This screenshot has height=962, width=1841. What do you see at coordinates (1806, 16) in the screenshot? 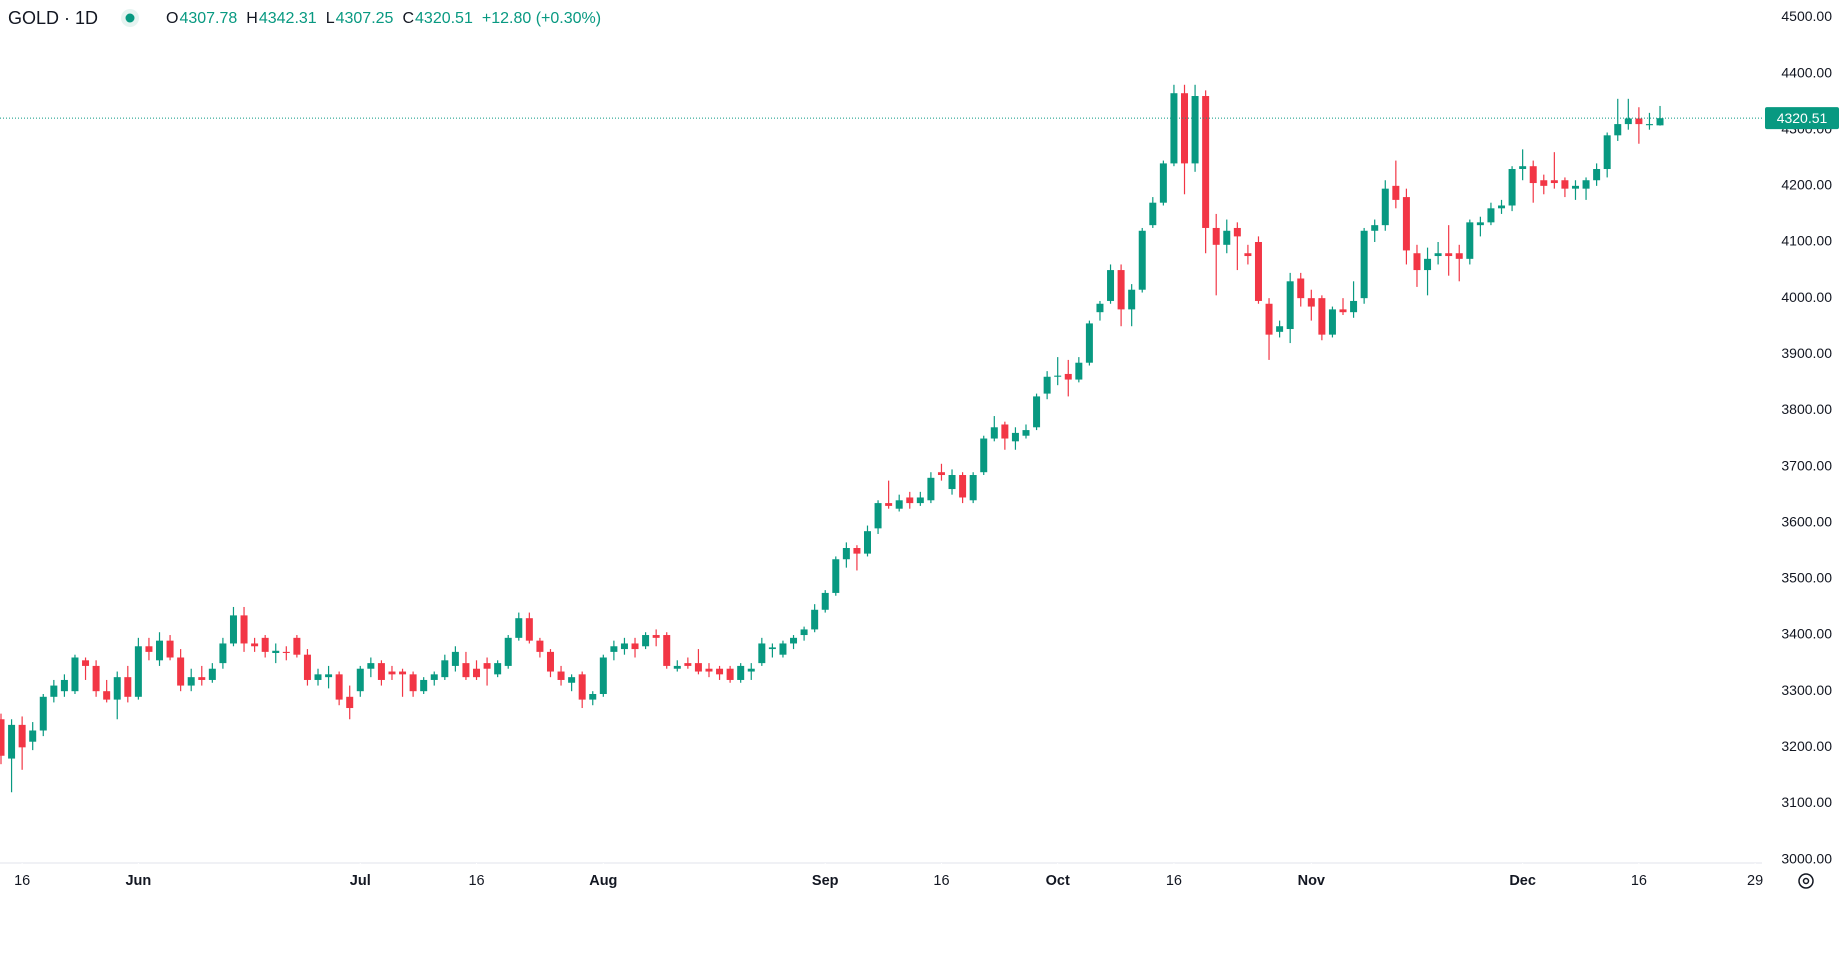
I see `y-tick-label: 4500.00` at bounding box center [1806, 16].